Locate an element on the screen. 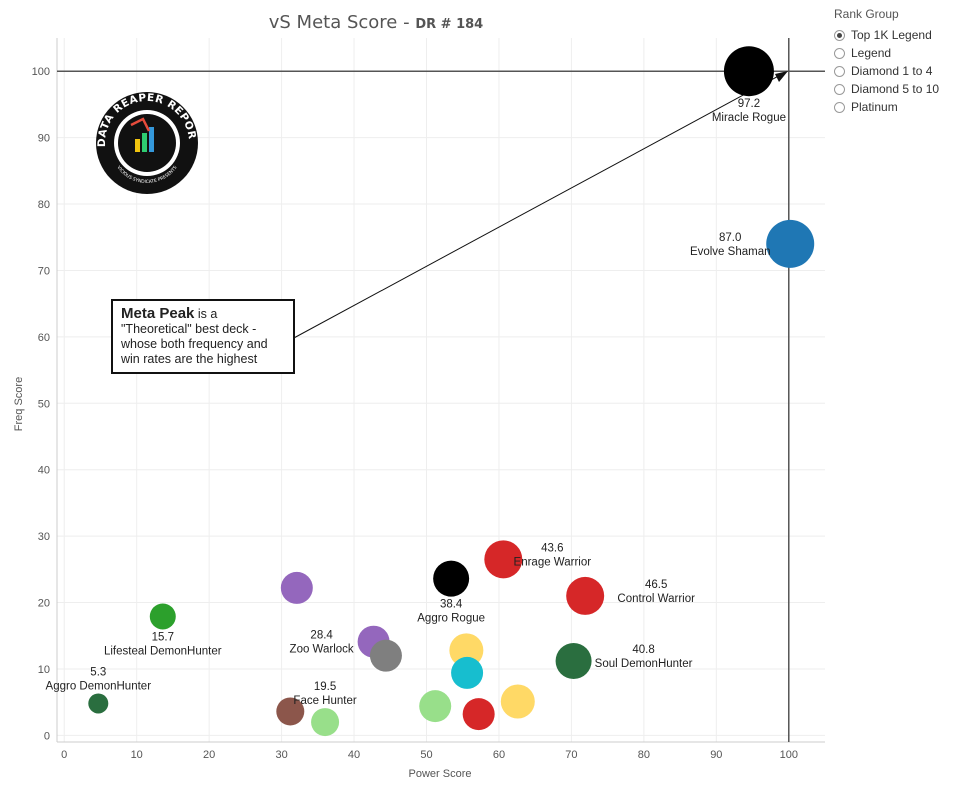  legend-option-top-1k-legend: Top 1K Legend is located at coordinates (886, 35).